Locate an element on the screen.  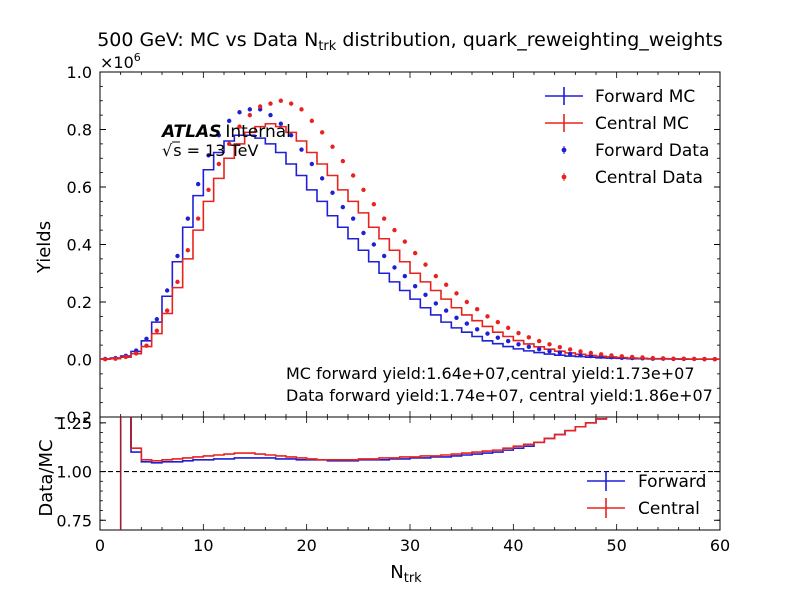
legend-central-data-label: Central Data is located at coordinates (649, 178).